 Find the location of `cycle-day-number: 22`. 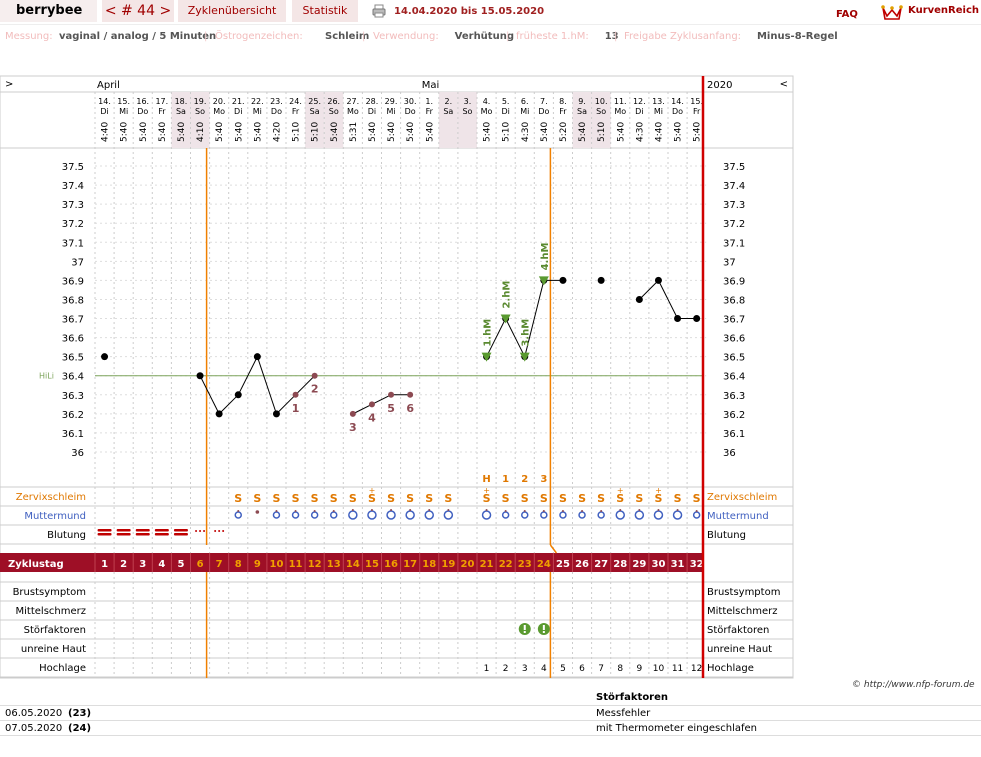

cycle-day-number: 22 is located at coordinates (506, 564).